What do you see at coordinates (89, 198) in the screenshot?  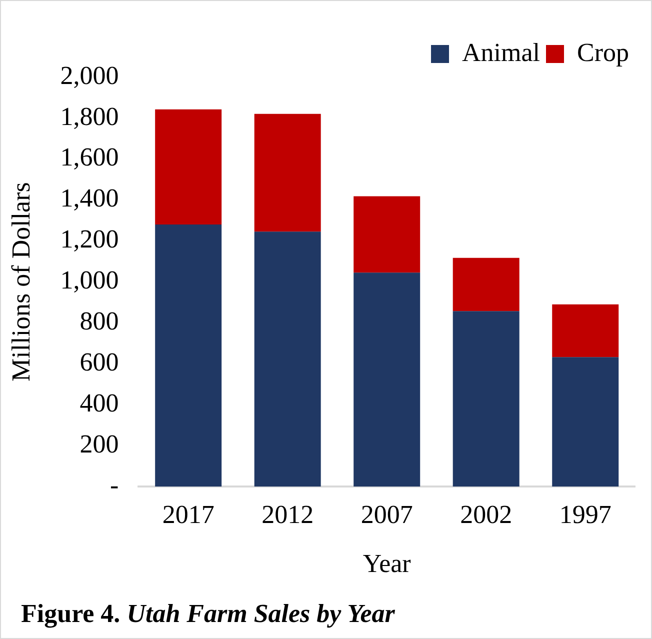 I see `y-tick-label: 1,400` at bounding box center [89, 198].